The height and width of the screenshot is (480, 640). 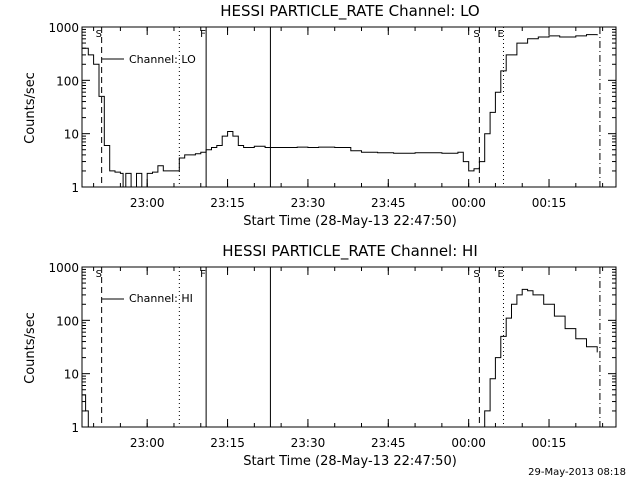 What do you see at coordinates (227, 443) in the screenshot?
I see `panel-hi-x-tick-label: 23:15` at bounding box center [227, 443].